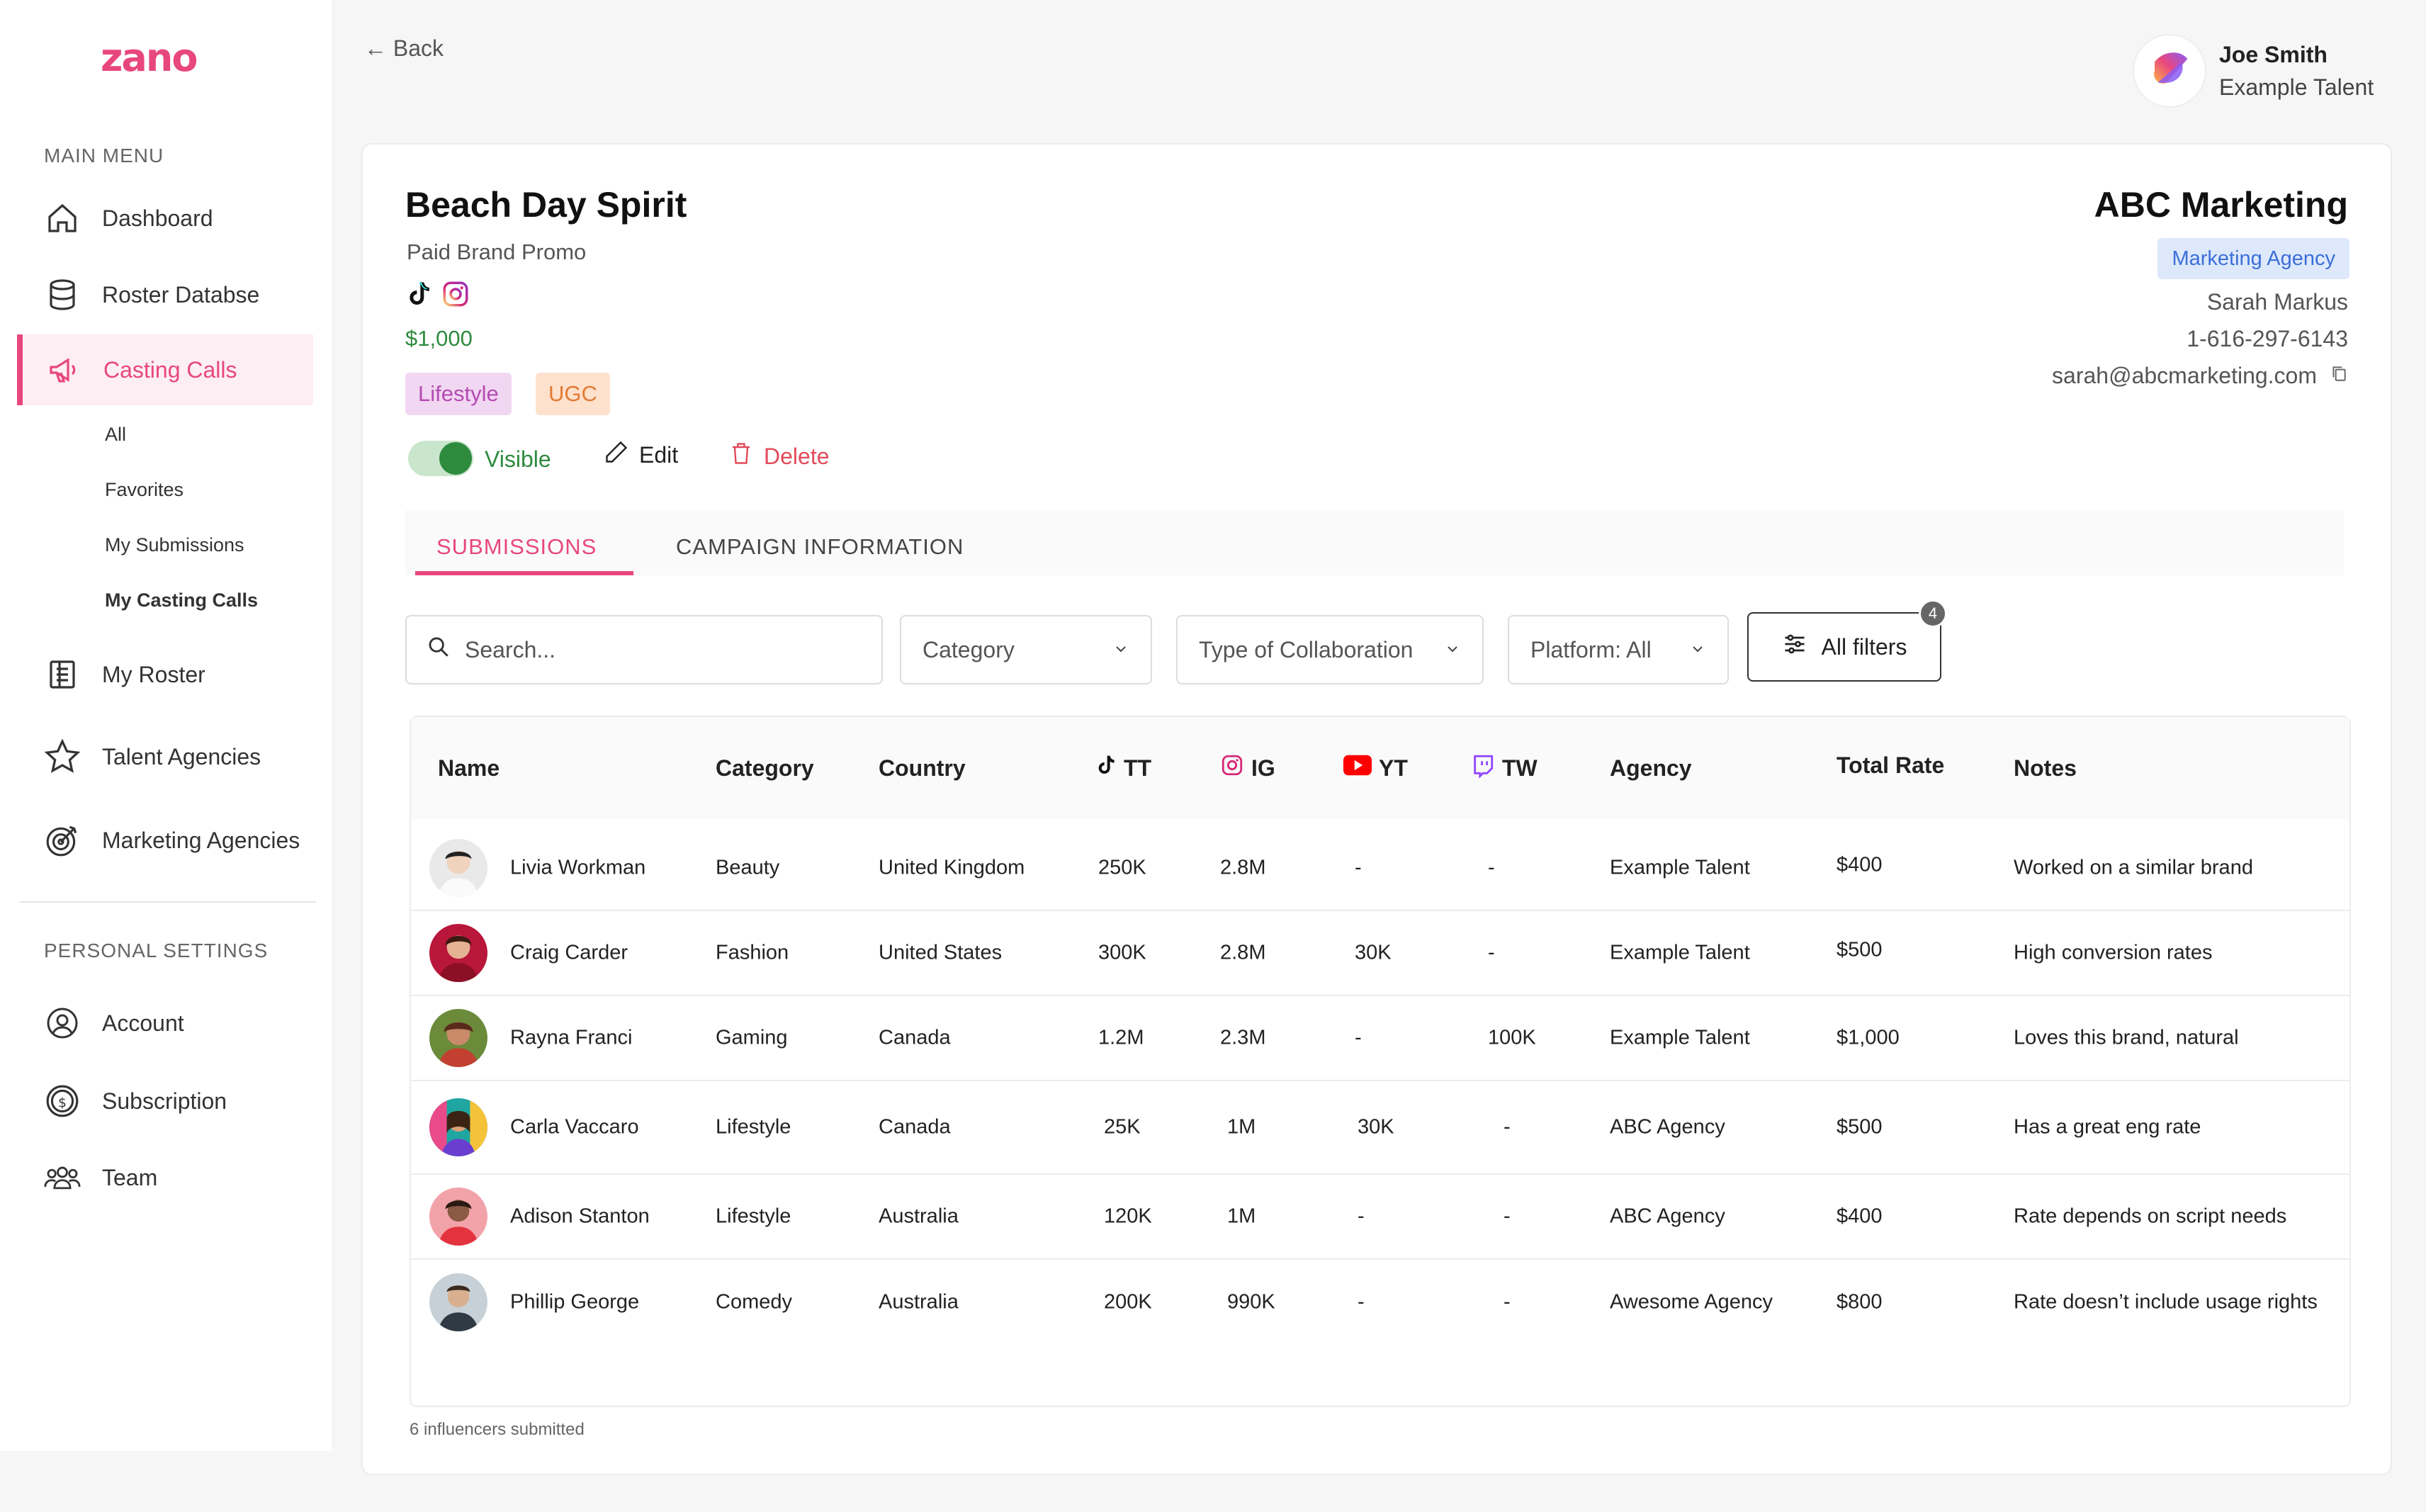 This screenshot has height=1512, width=2426. Describe the element at coordinates (181, 756) in the screenshot. I see `sidebar-item-label: Talent Agencies` at that location.